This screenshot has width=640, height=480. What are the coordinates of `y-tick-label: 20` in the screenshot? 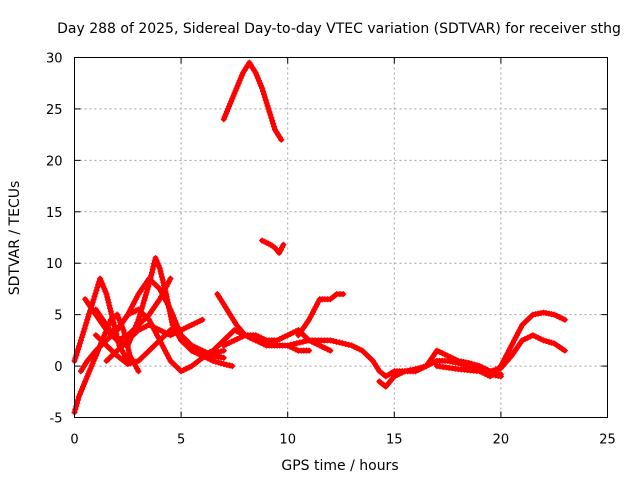 It's located at (54, 161).